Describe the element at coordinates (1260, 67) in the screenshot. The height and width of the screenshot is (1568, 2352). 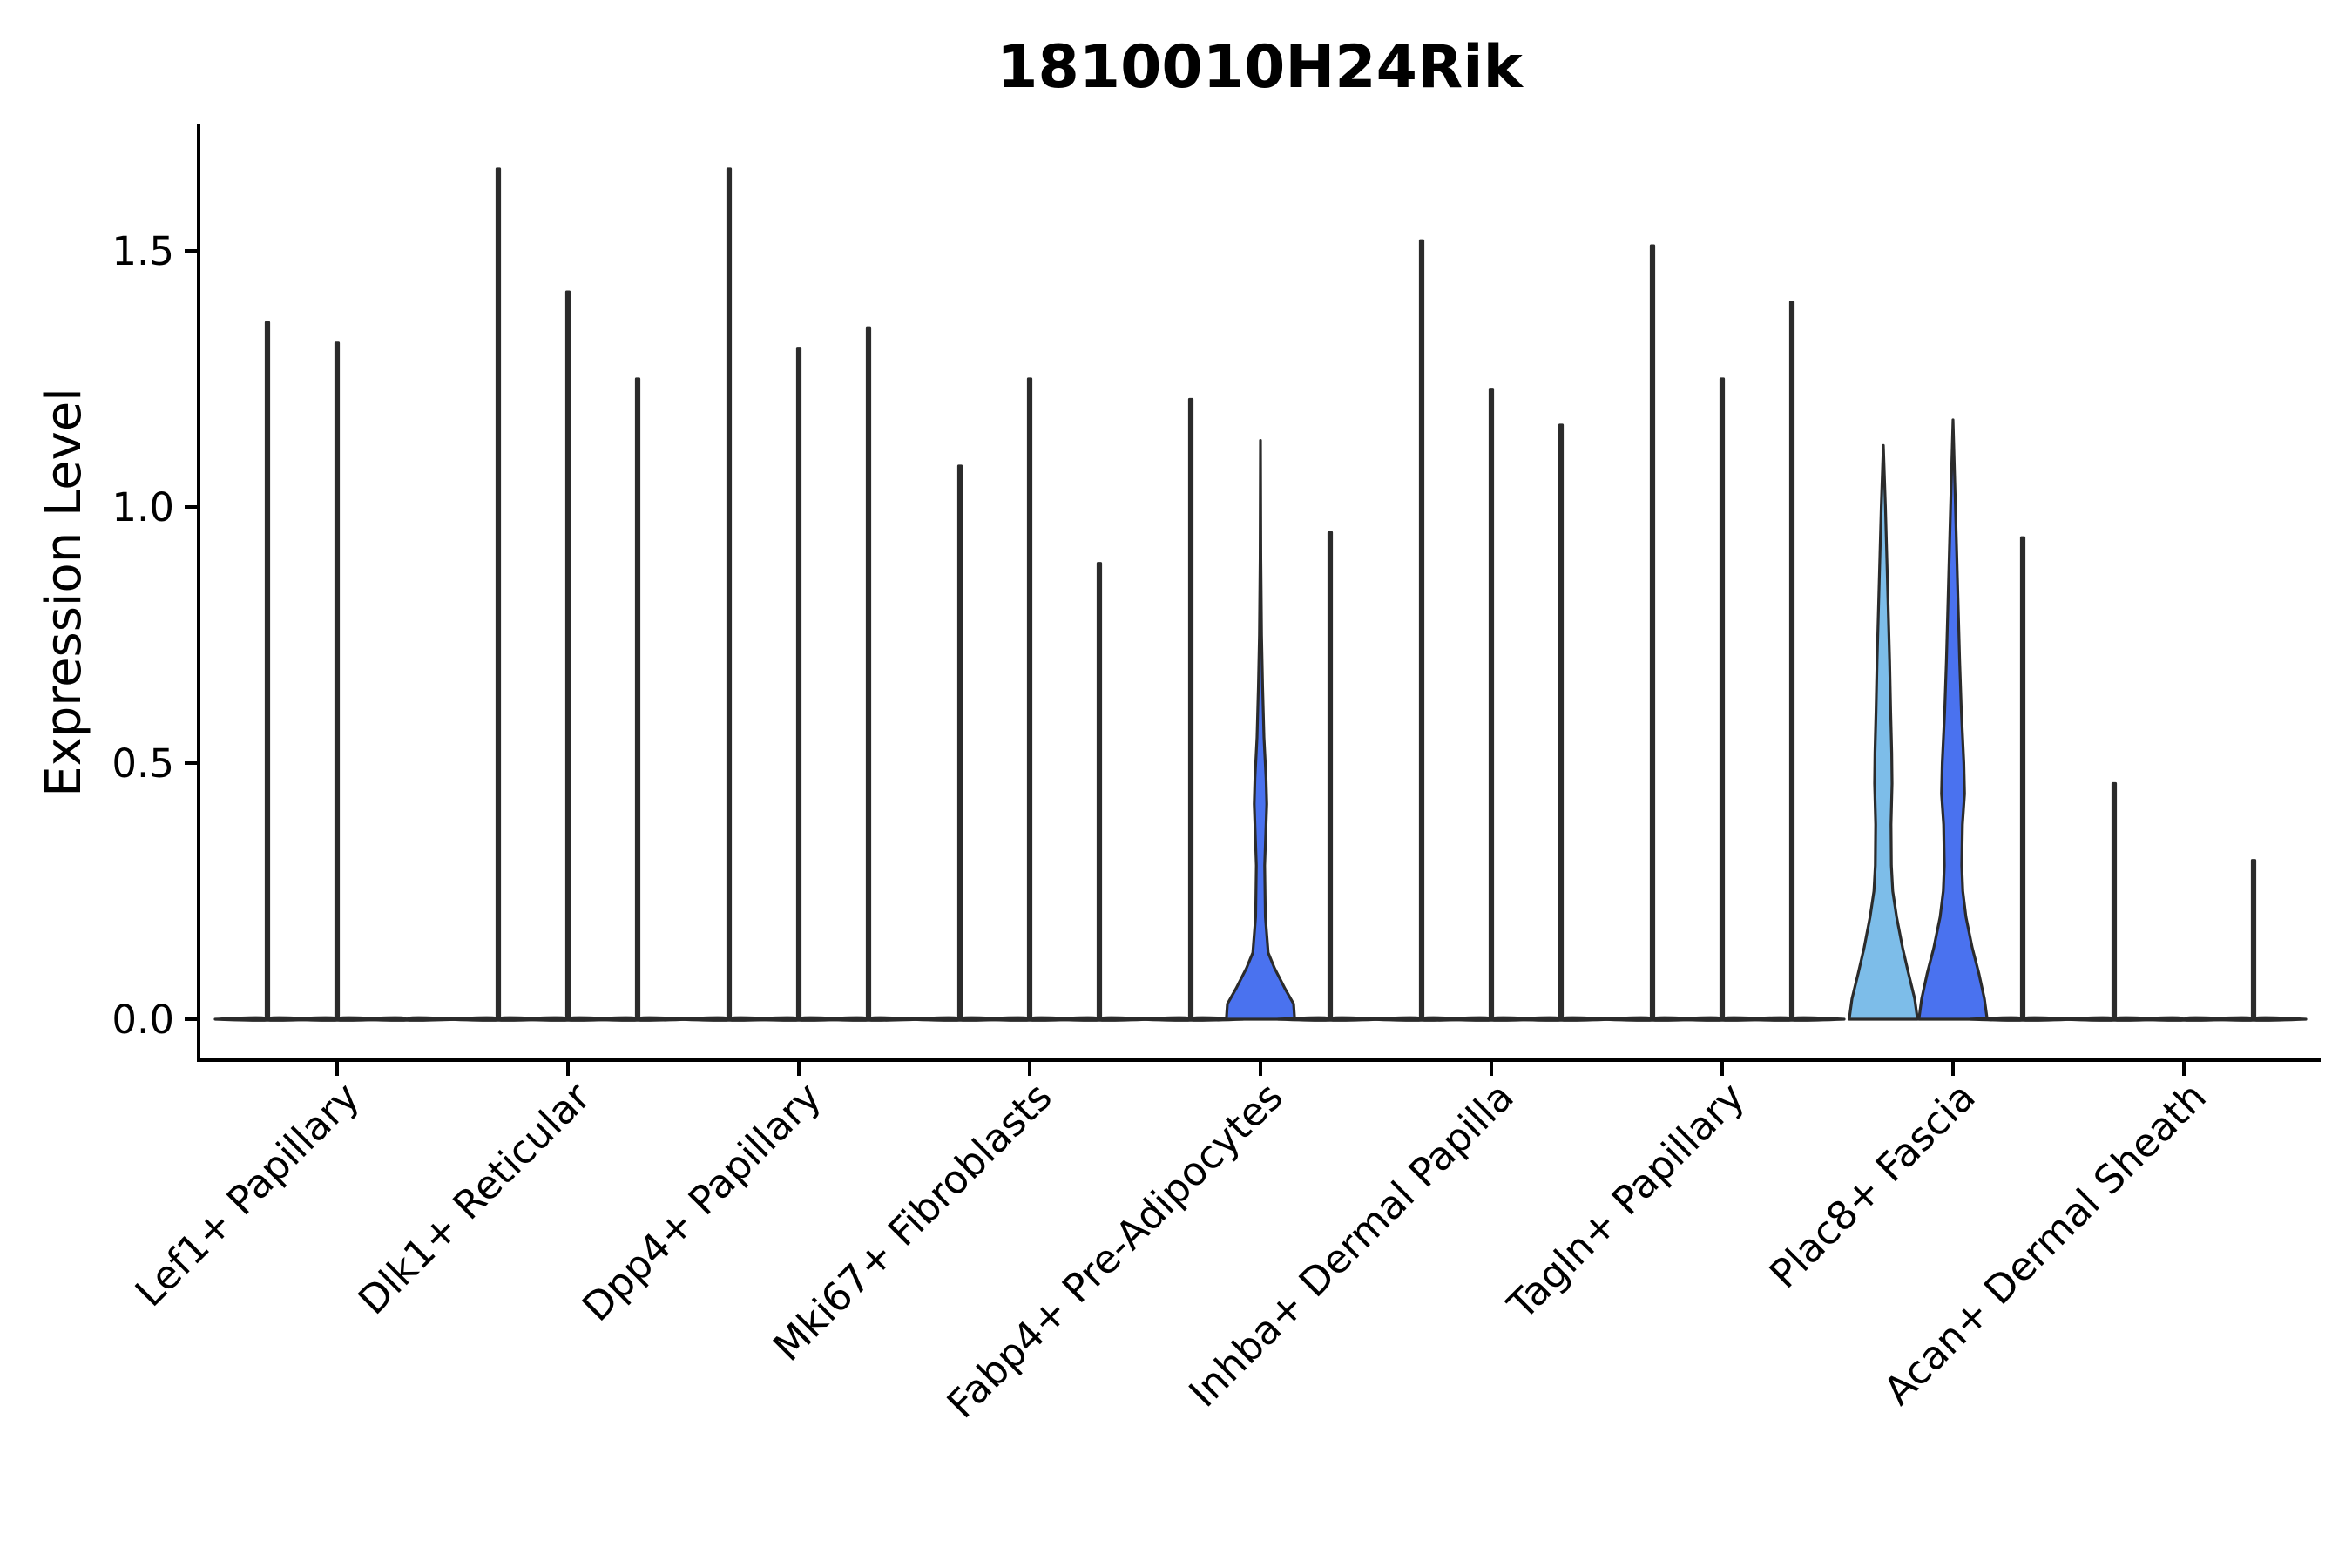
I see `chart-title: 1810010H24Rik` at that location.